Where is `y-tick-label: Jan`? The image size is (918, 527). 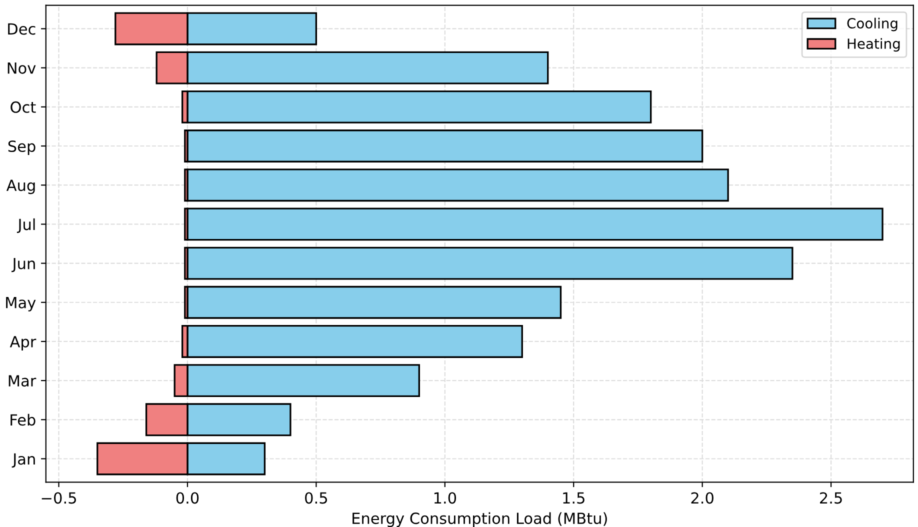 y-tick-label: Jan is located at coordinates (23, 460).